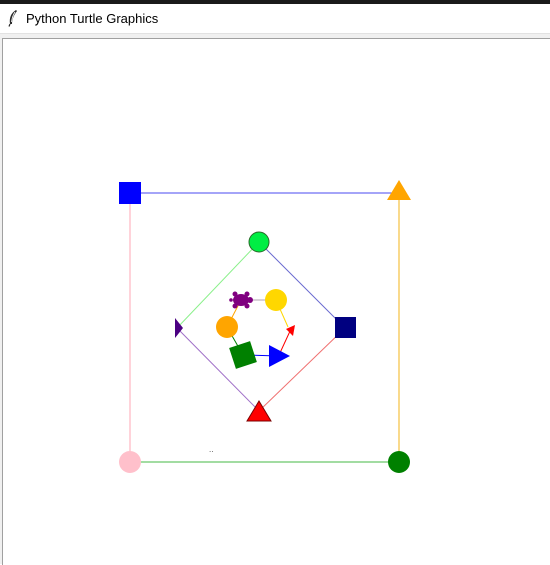  I want to click on gold-circle-stamp, so click(276, 300).